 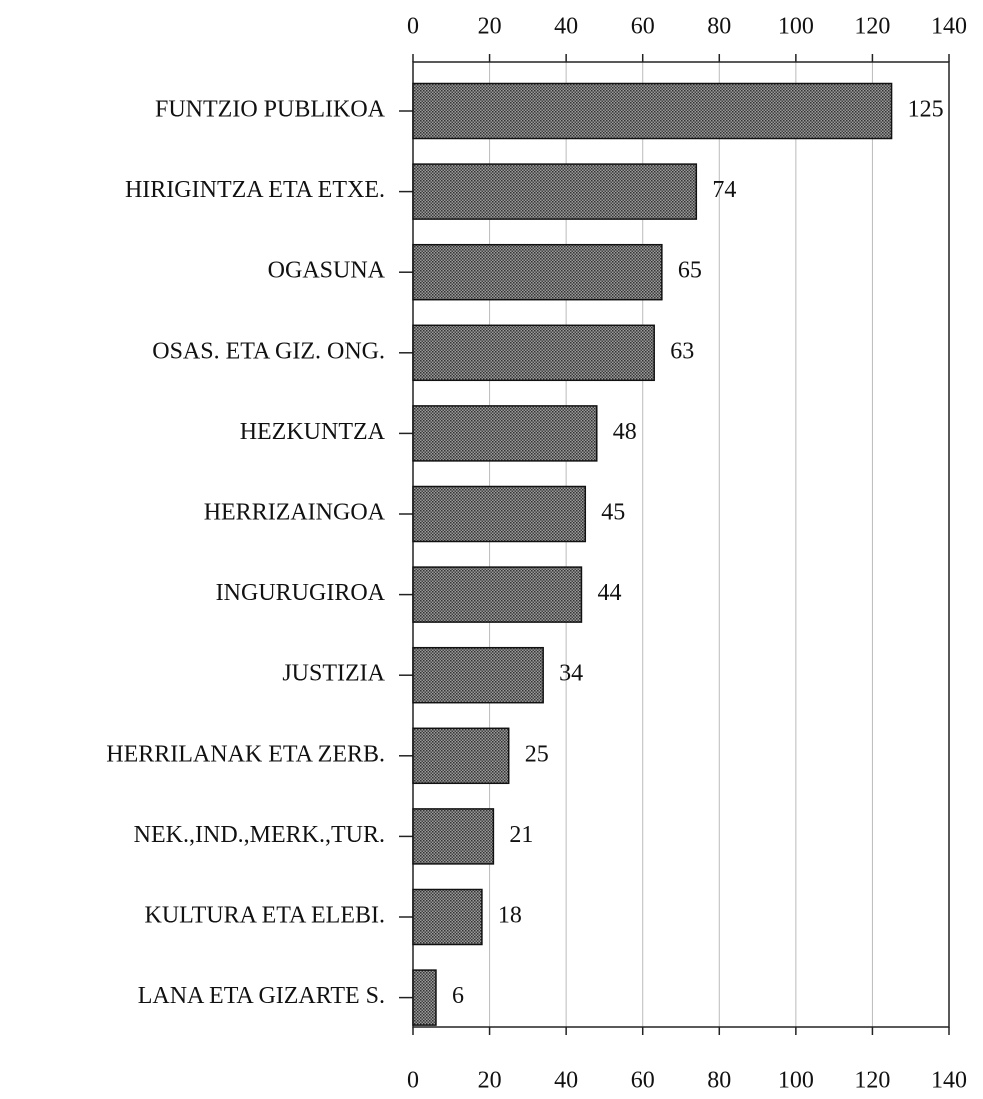 What do you see at coordinates (259, 835) in the screenshot?
I see `y-tick-label: NEK.,IND.,MERK.,TUR.` at bounding box center [259, 835].